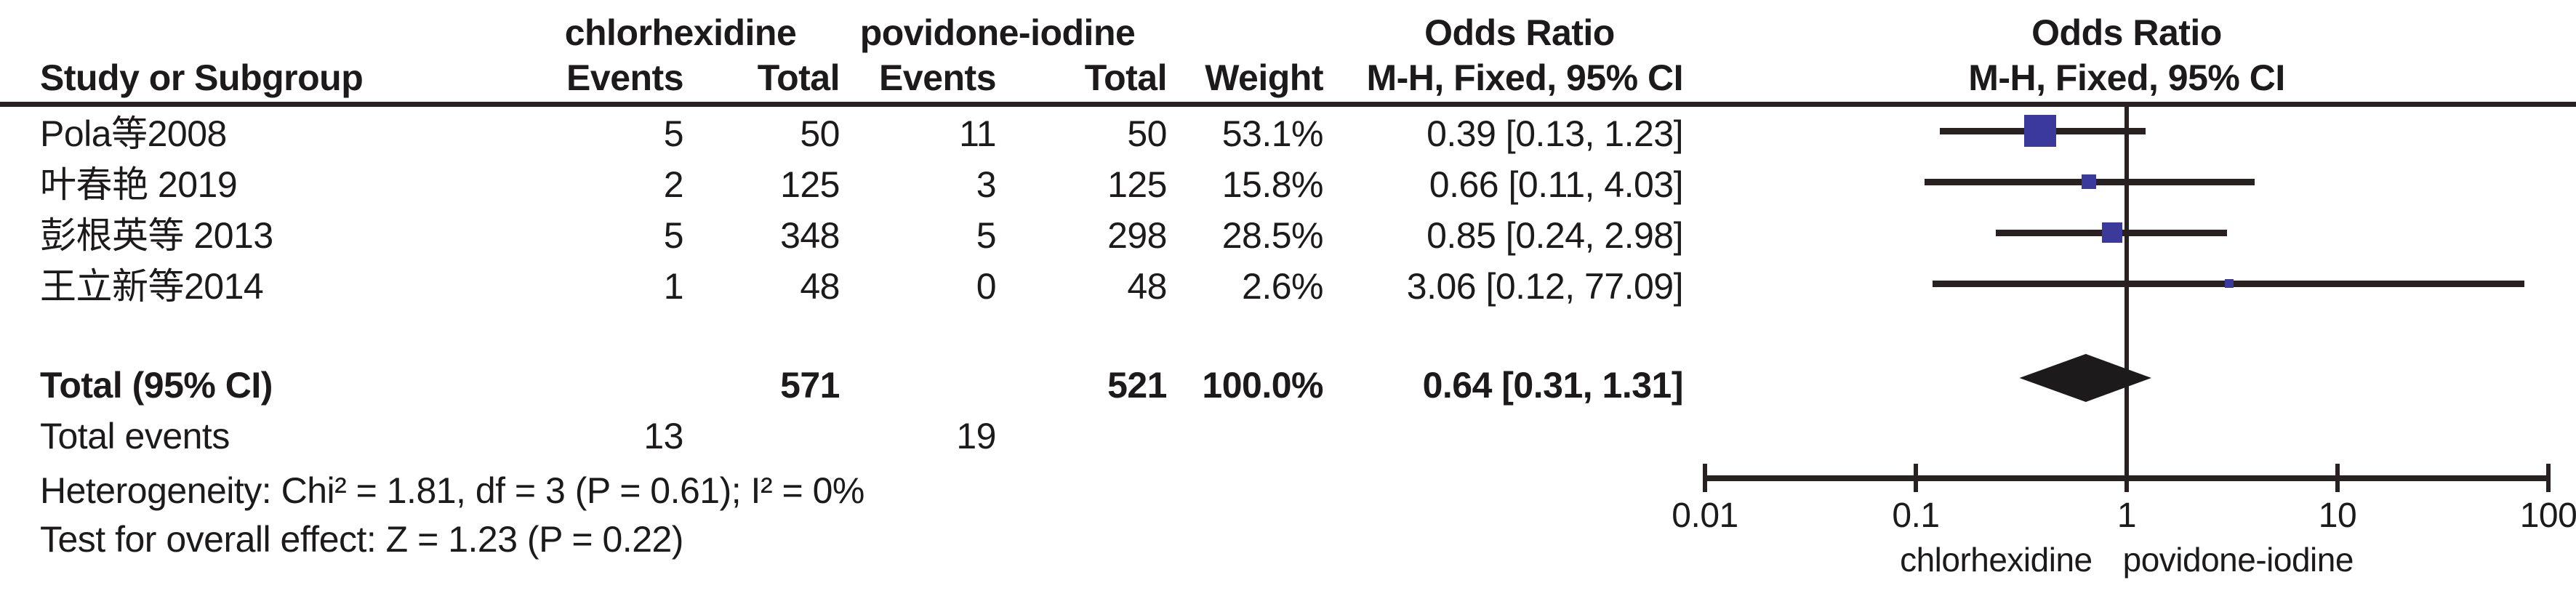 This screenshot has width=2576, height=604. I want to click on total-events-povidone: 19, so click(976, 436).